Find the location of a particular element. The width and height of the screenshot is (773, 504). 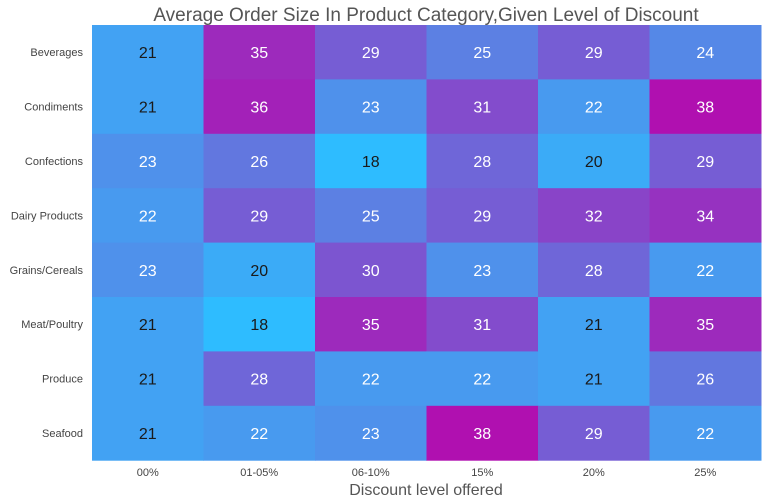

cell-value-label: 38 is located at coordinates (705, 108).